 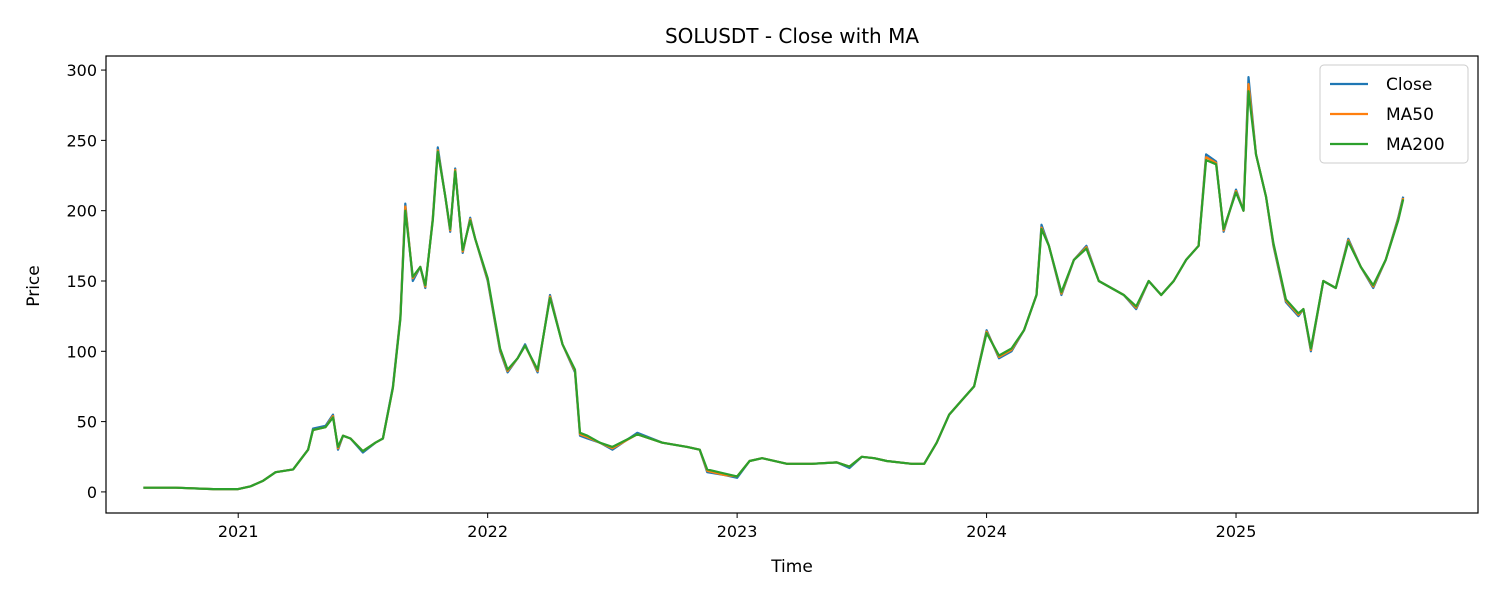 What do you see at coordinates (34, 285) in the screenshot?
I see `y-axis-label: Price` at bounding box center [34, 285].